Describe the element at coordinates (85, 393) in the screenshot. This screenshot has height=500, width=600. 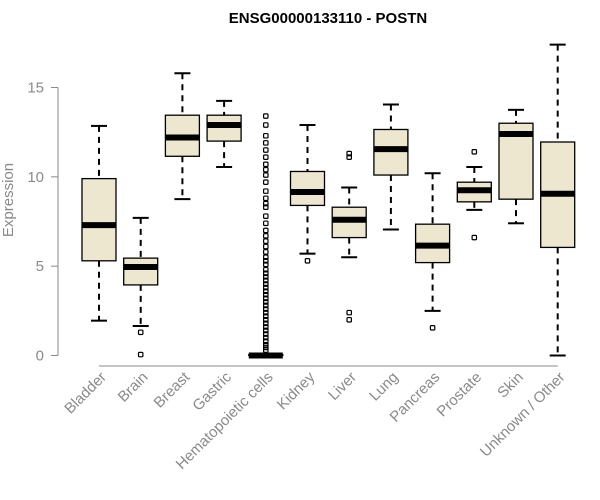
I see `x-tick-label: Bladder` at that location.